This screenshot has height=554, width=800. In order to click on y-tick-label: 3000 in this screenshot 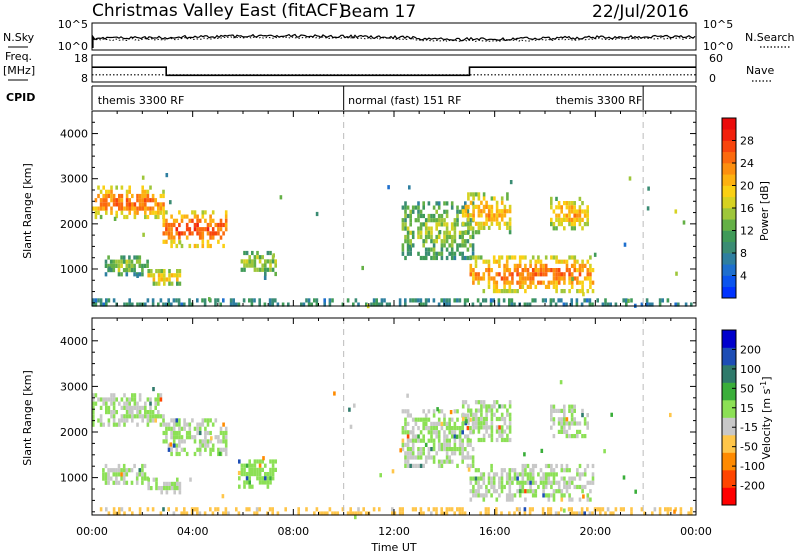, I will do `click(74, 386)`.